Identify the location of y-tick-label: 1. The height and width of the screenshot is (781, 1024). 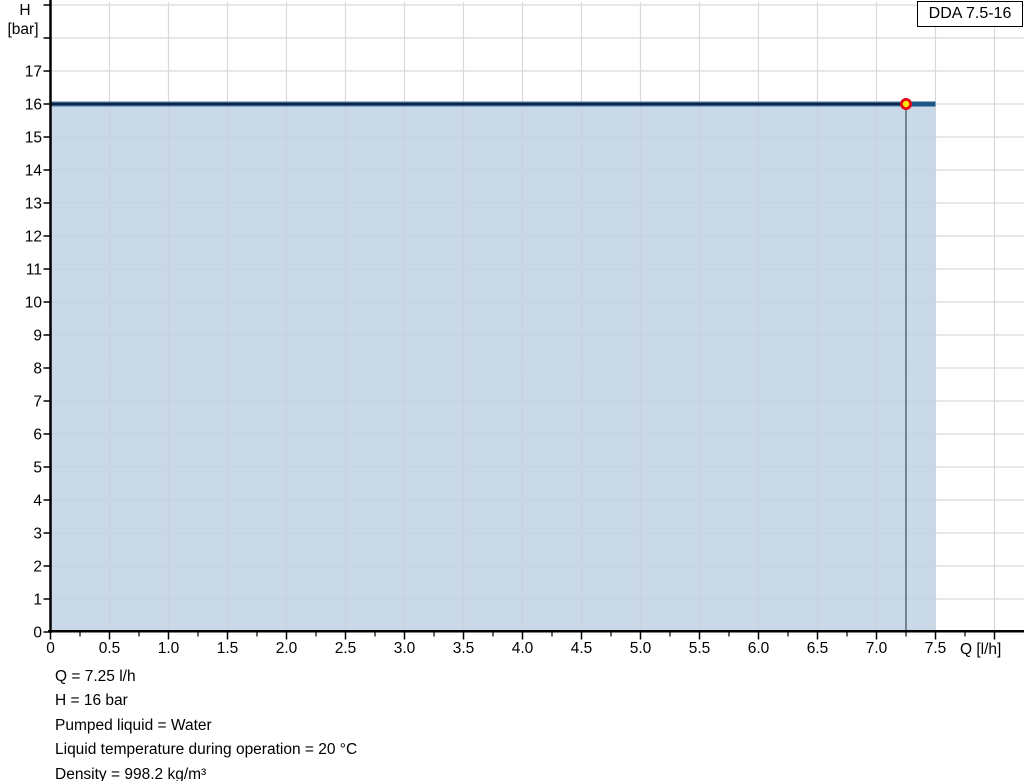
(37, 600).